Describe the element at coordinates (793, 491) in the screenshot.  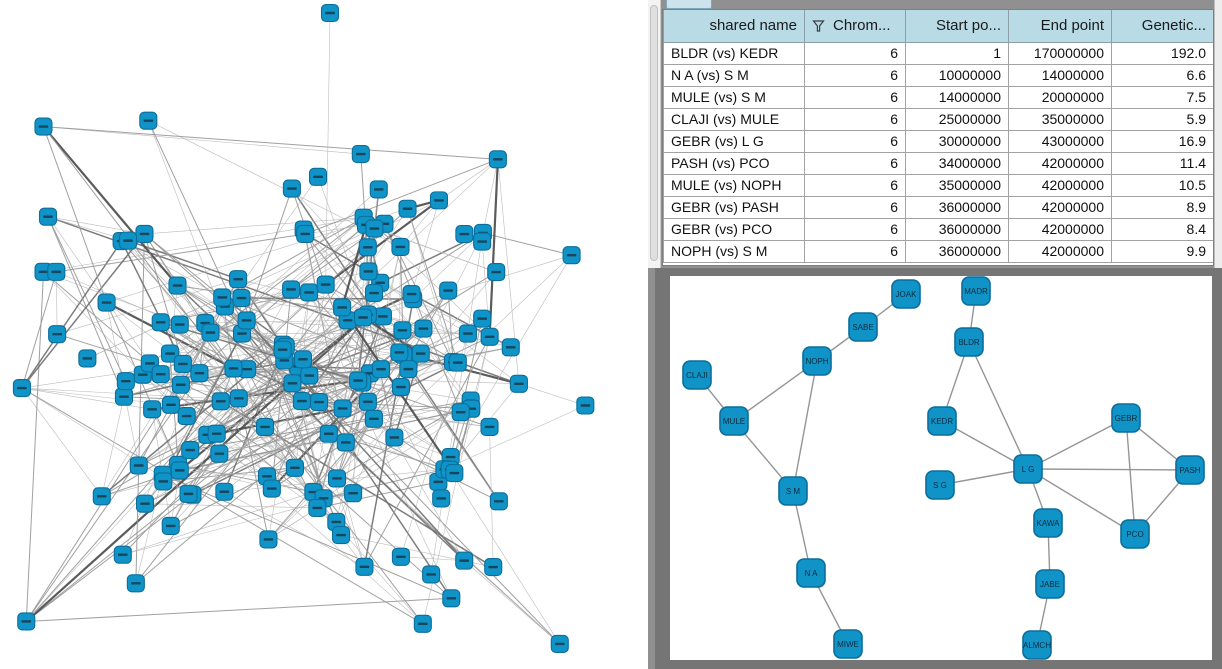
I see `network-node-SM: S M` at that location.